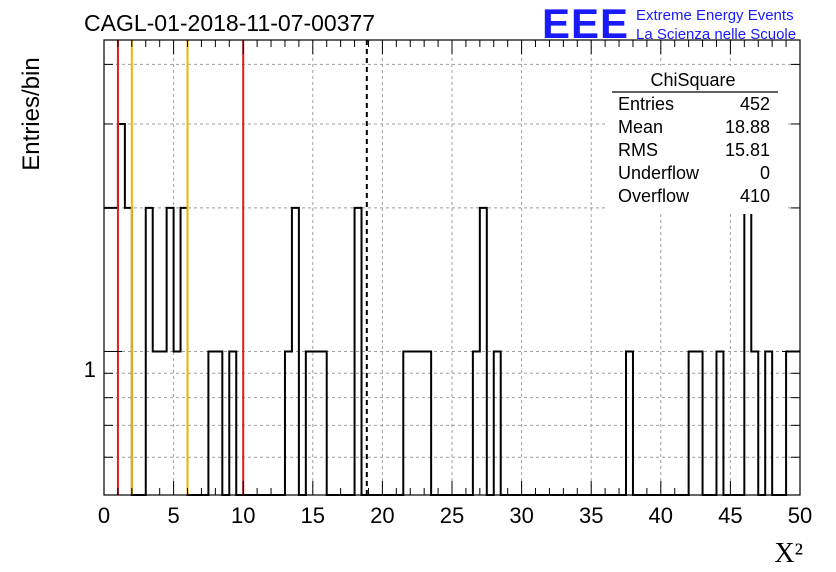  I want to click on stats-row-label: Underflow, so click(659, 173).